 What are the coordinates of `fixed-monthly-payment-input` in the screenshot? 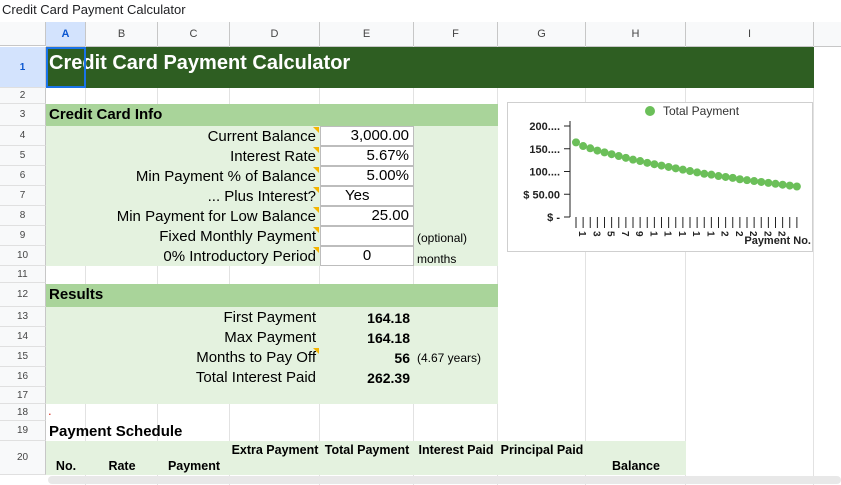 It's located at (367, 236).